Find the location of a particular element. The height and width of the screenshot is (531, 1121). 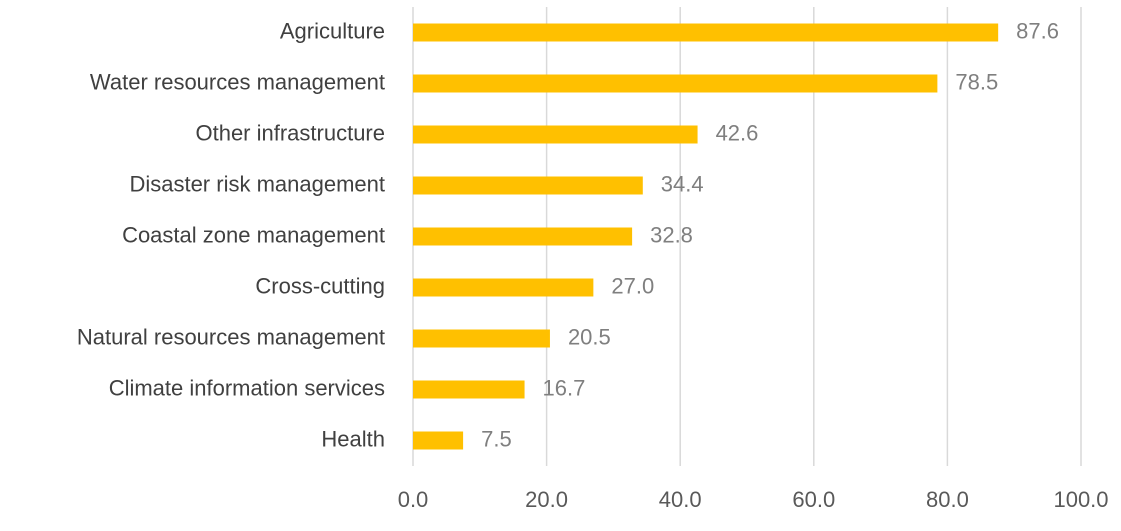

x-tick-label: 80.0 is located at coordinates (947, 499).